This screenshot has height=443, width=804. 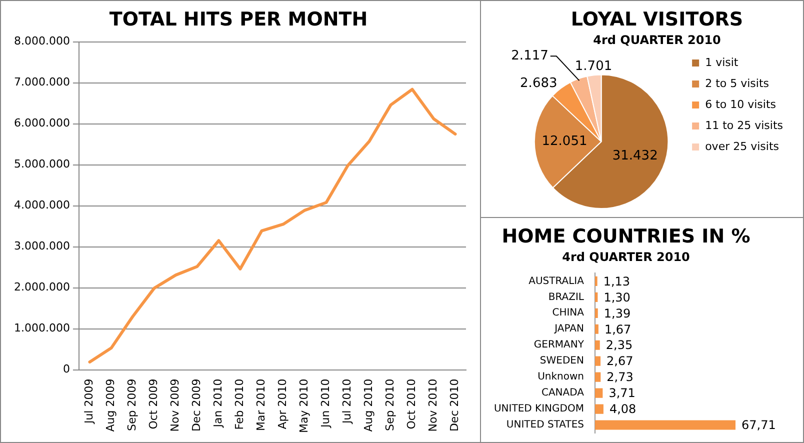 What do you see at coordinates (740, 104) in the screenshot?
I see `legend-label: 6 to 10 visits` at bounding box center [740, 104].